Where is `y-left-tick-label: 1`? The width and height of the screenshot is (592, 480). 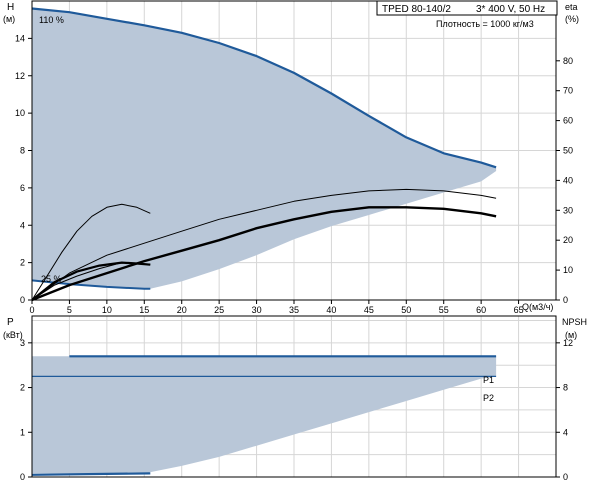 y-left-tick-label: 1 is located at coordinates (22, 432).